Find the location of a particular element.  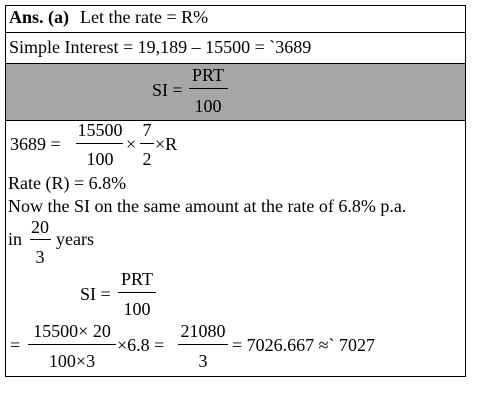

final-result: = 7026.667 ≈` 7027 is located at coordinates (303, 345).